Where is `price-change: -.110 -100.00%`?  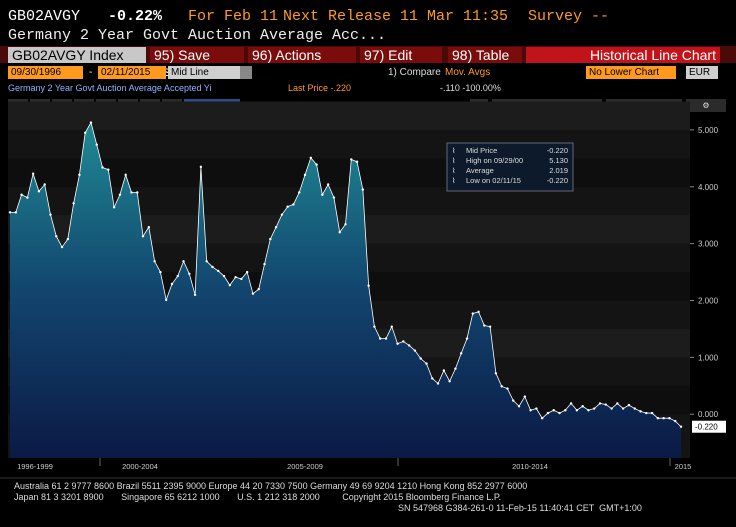 price-change: -.110 -100.00% is located at coordinates (470, 88).